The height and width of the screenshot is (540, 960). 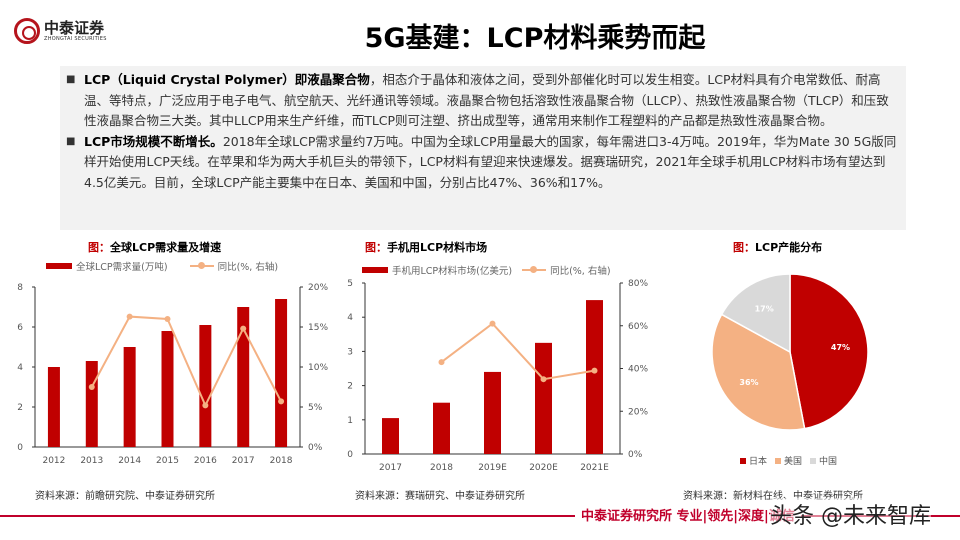 I want to click on pie-label: 47%, so click(x=840, y=347).